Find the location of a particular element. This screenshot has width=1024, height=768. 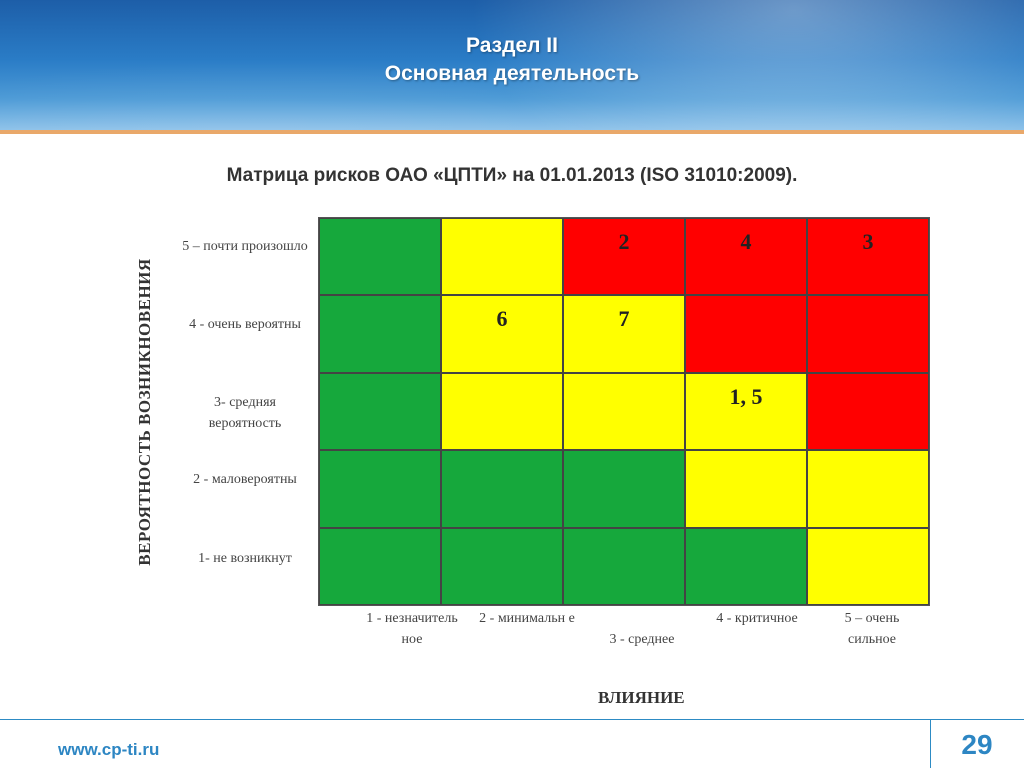

header-divider is located at coordinates (512, 132).